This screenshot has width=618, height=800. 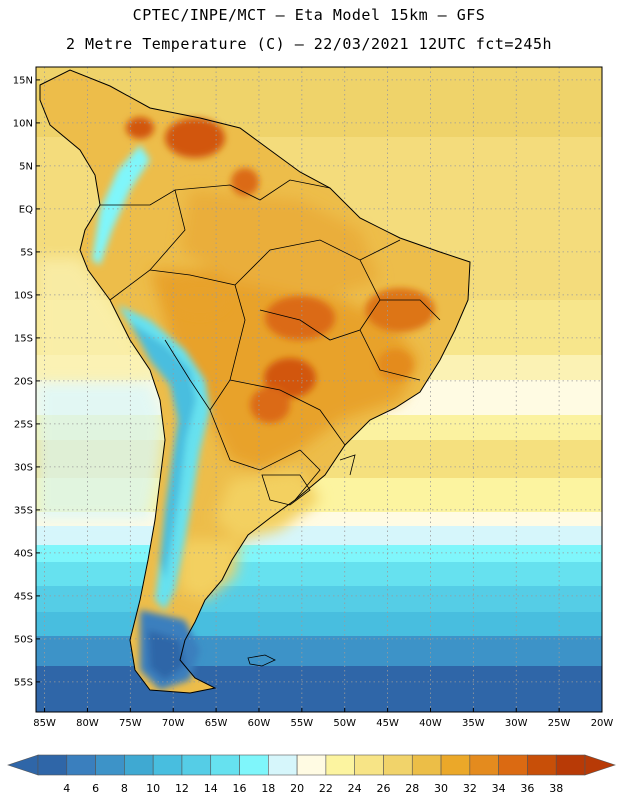 I want to click on lon-tick-label: 30W, so click(x=516, y=723).